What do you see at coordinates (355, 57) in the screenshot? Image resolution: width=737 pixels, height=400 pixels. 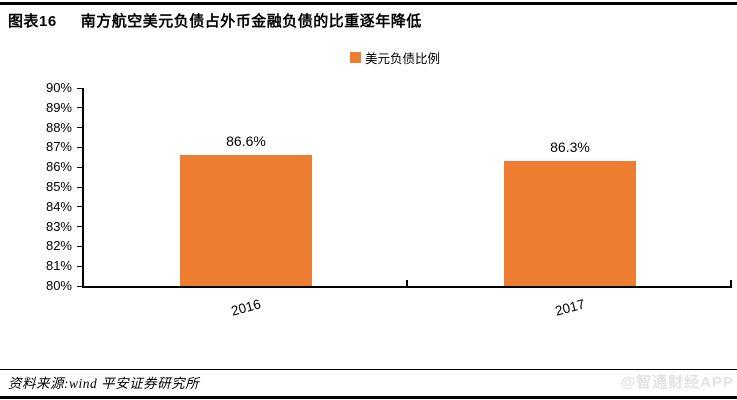 I see `legend-swatch-icon` at bounding box center [355, 57].